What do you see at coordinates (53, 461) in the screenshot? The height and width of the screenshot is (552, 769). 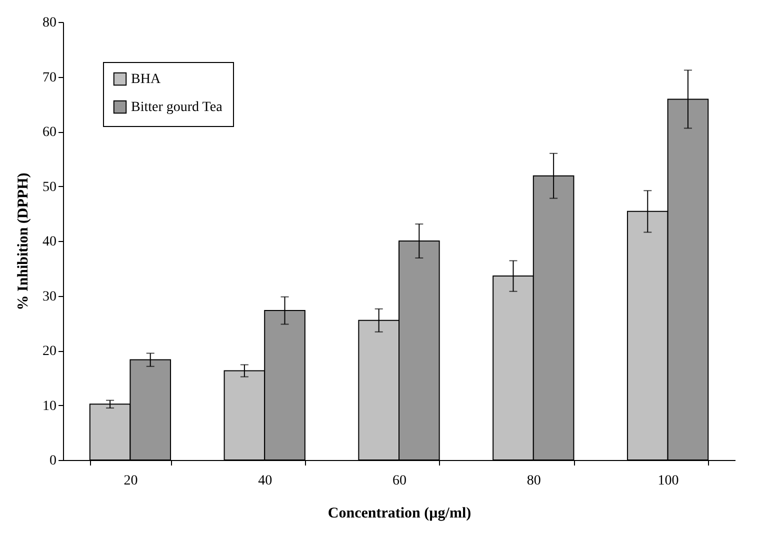 I see `y-tick-label: 0` at bounding box center [53, 461].